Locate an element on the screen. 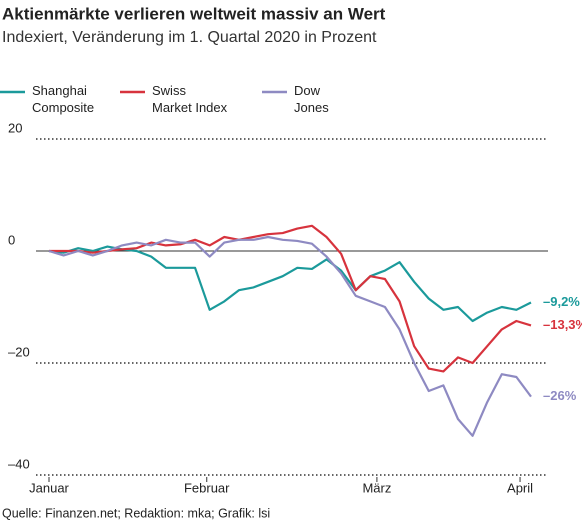 Image resolution: width=582 pixels, height=529 pixels. y-tick-label: –40 is located at coordinates (19, 463).